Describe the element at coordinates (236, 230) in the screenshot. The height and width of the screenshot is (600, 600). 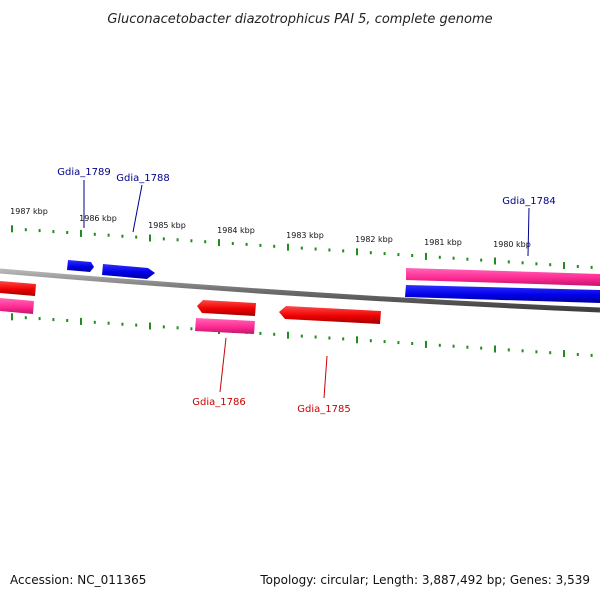
I see `scale-label-1984: 1984 kbp` at that location.